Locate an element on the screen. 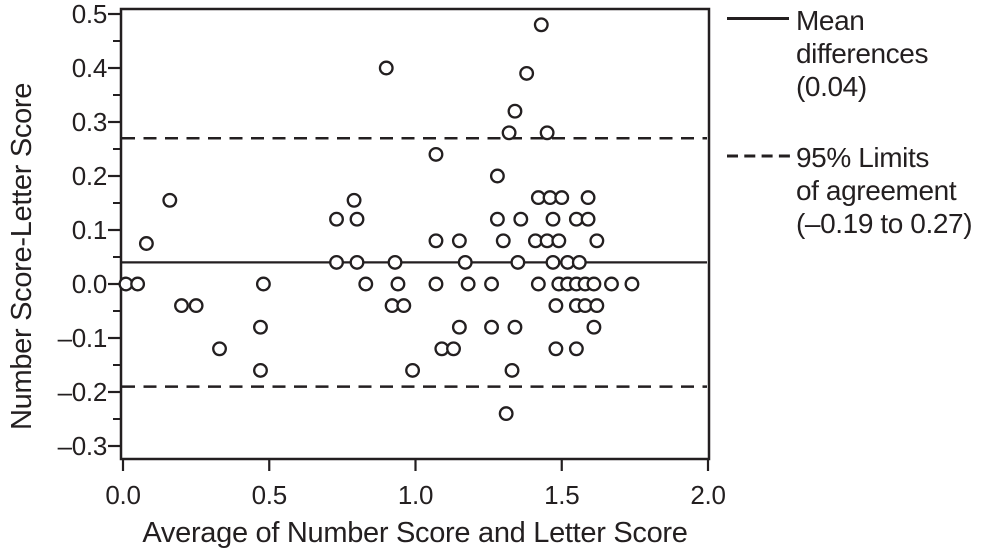  y-axis-tick-label: 0.5 is located at coordinates (89, 14).